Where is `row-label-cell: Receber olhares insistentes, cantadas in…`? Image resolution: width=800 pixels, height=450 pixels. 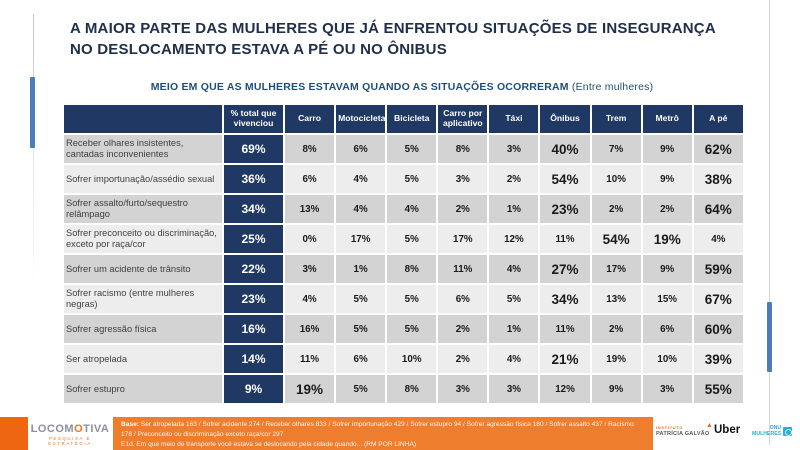
row-label-cell: Receber olhares insistentes, cantadas in… is located at coordinates (143, 149).